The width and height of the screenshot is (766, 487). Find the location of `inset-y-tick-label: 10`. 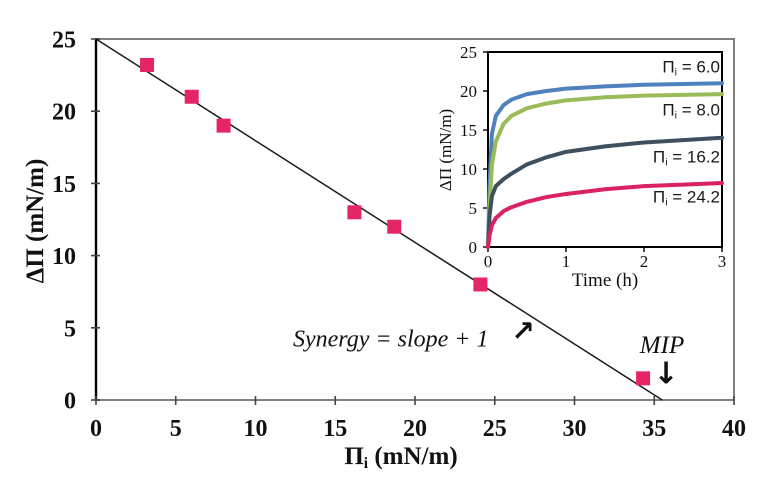

inset-y-tick-label: 10 is located at coordinates (468, 169).